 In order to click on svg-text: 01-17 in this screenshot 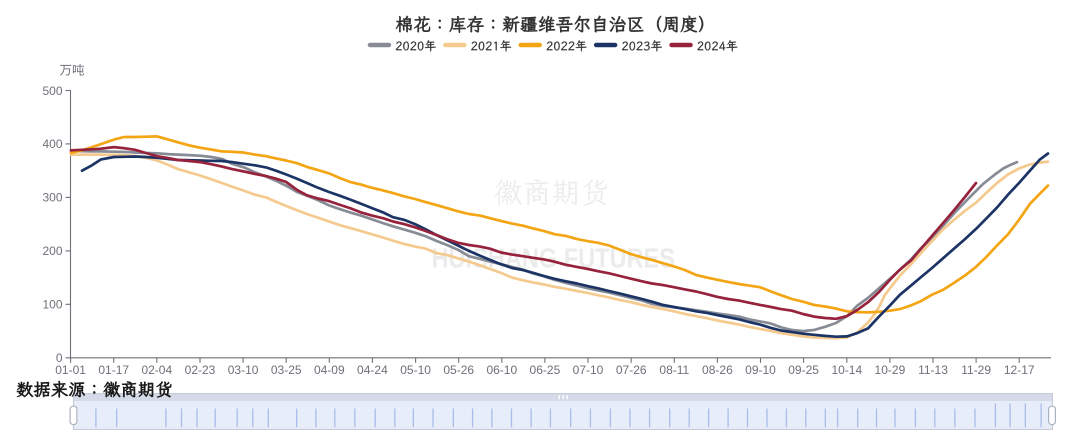, I will do `click(113, 370)`.